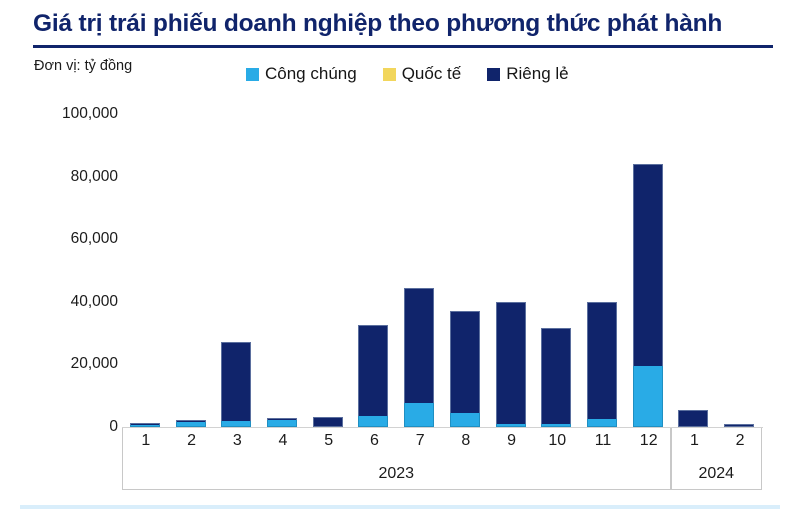 Image resolution: width=800 pixels, height=513 pixels. Describe the element at coordinates (512, 440) in the screenshot. I see `x-axis-tick: 9` at that location.